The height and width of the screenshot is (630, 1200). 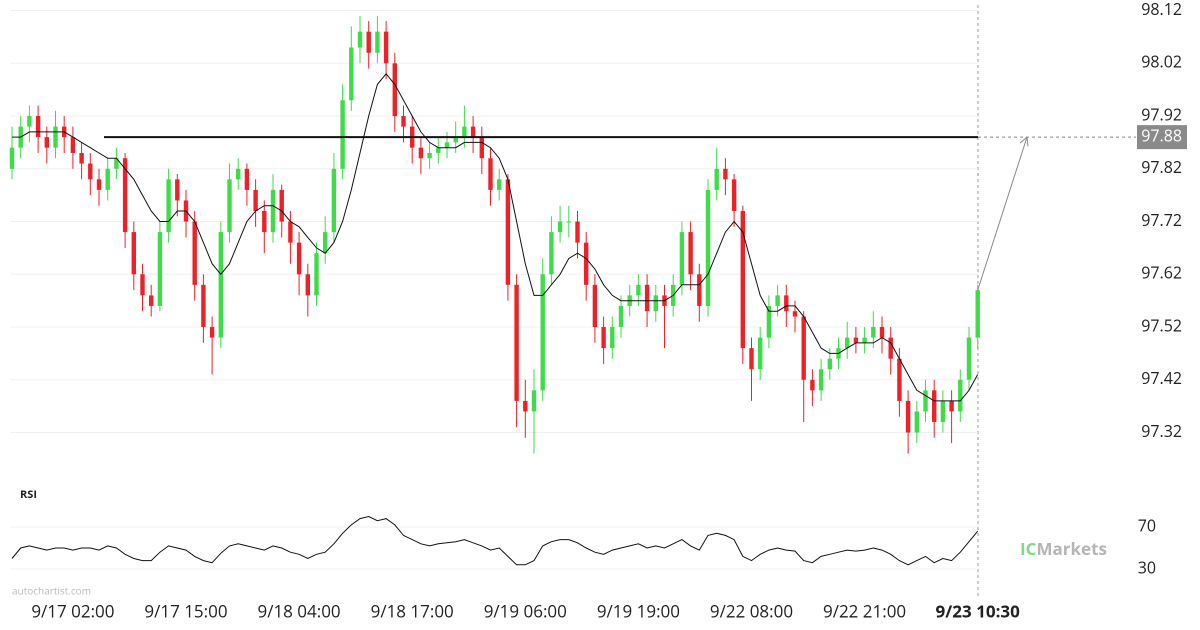 I want to click on watermark: autochartist.com, so click(x=51, y=591).